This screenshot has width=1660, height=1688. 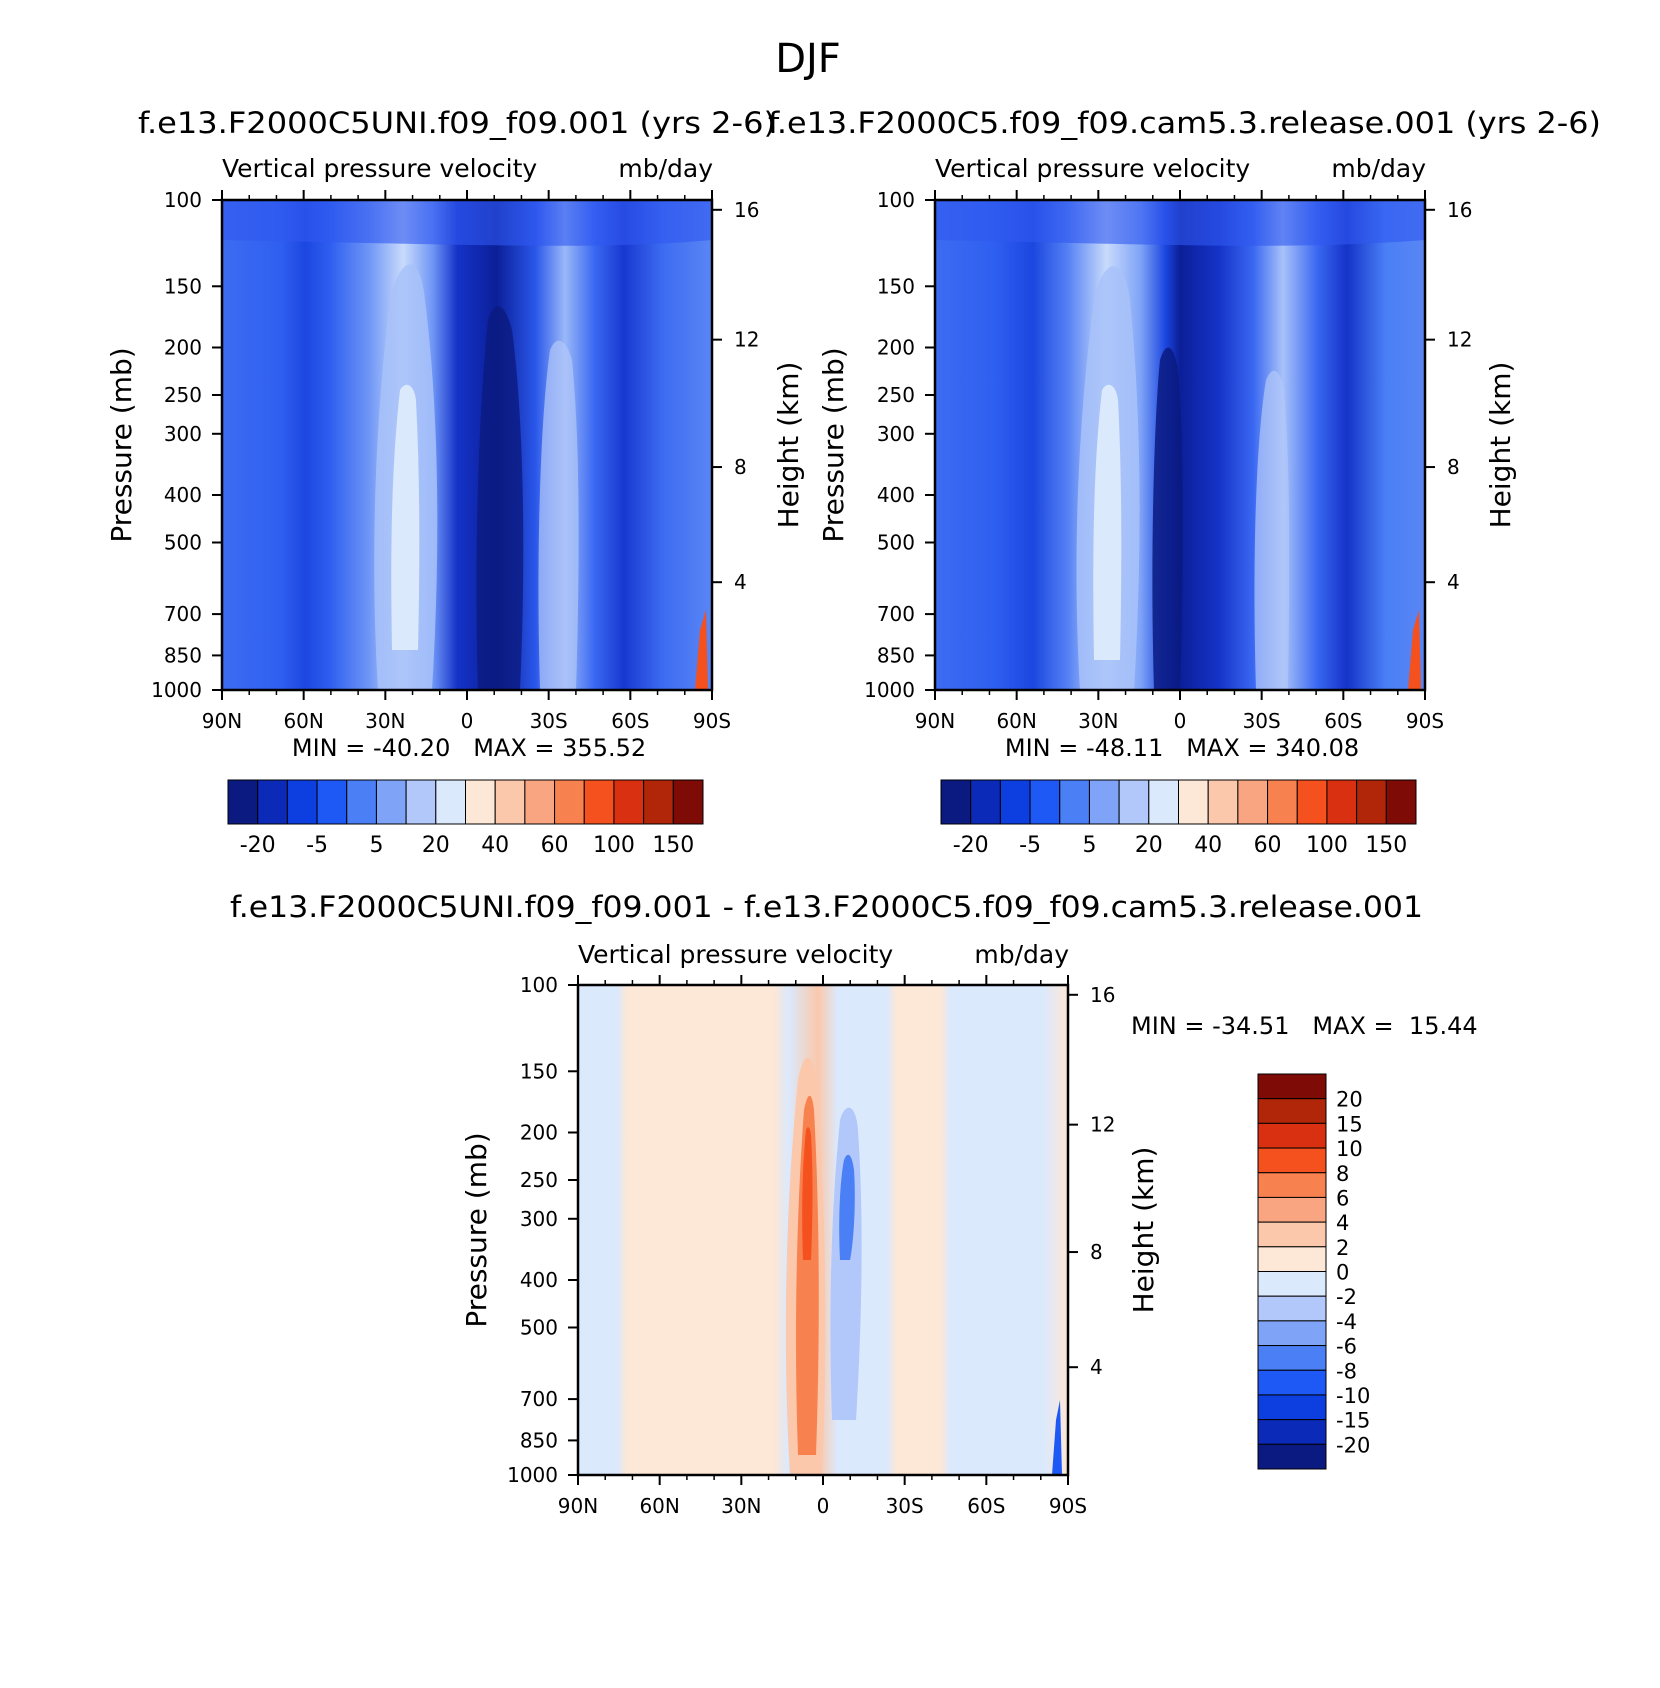 What do you see at coordinates (807, 1275) in the screenshot?
I see `contour-positive-inner` at bounding box center [807, 1275].